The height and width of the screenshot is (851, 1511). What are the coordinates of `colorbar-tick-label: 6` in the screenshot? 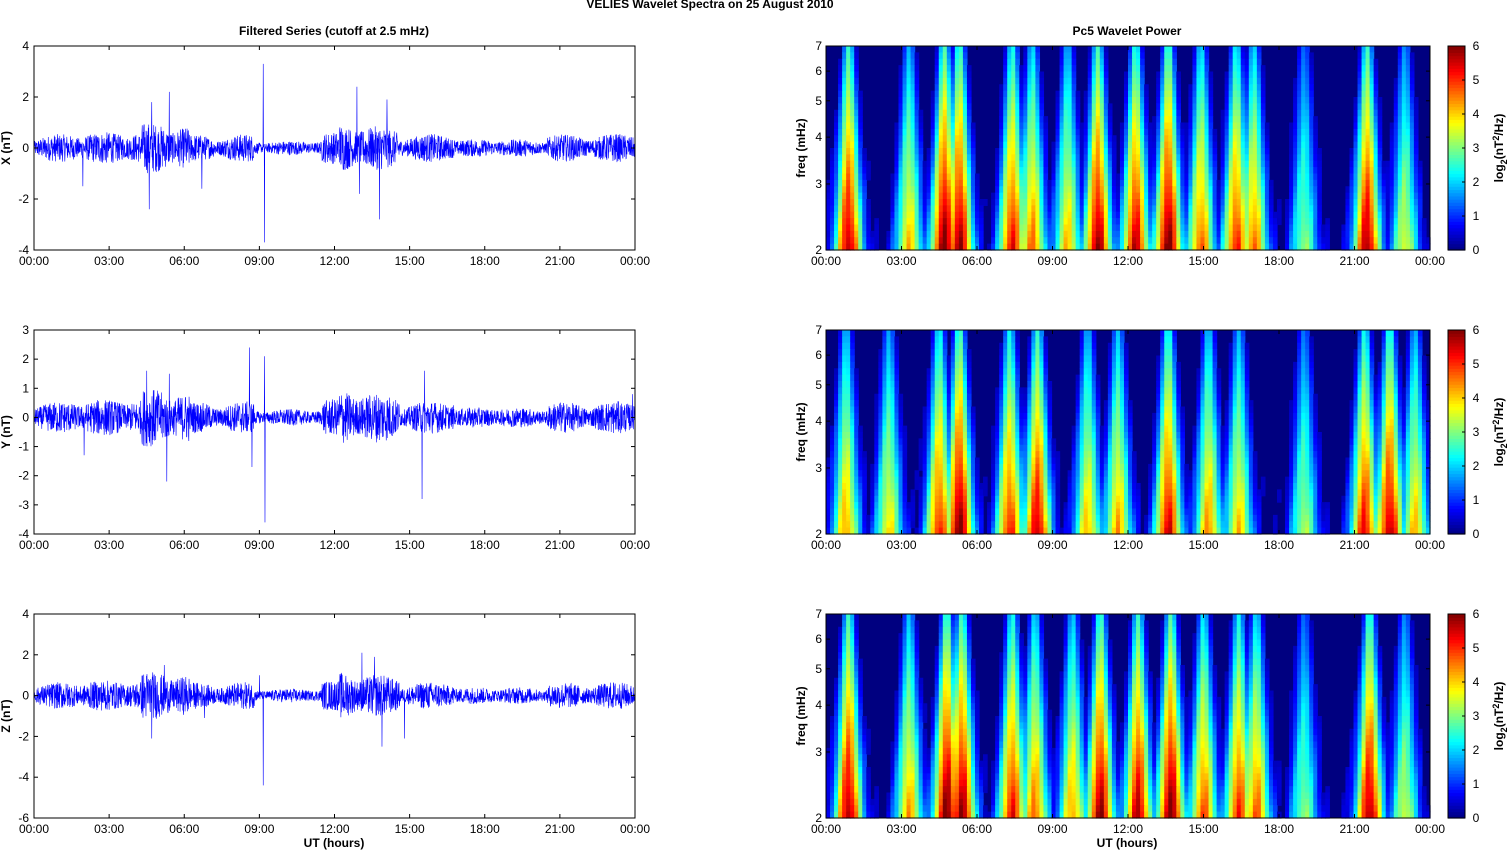 It's located at (1476, 46).